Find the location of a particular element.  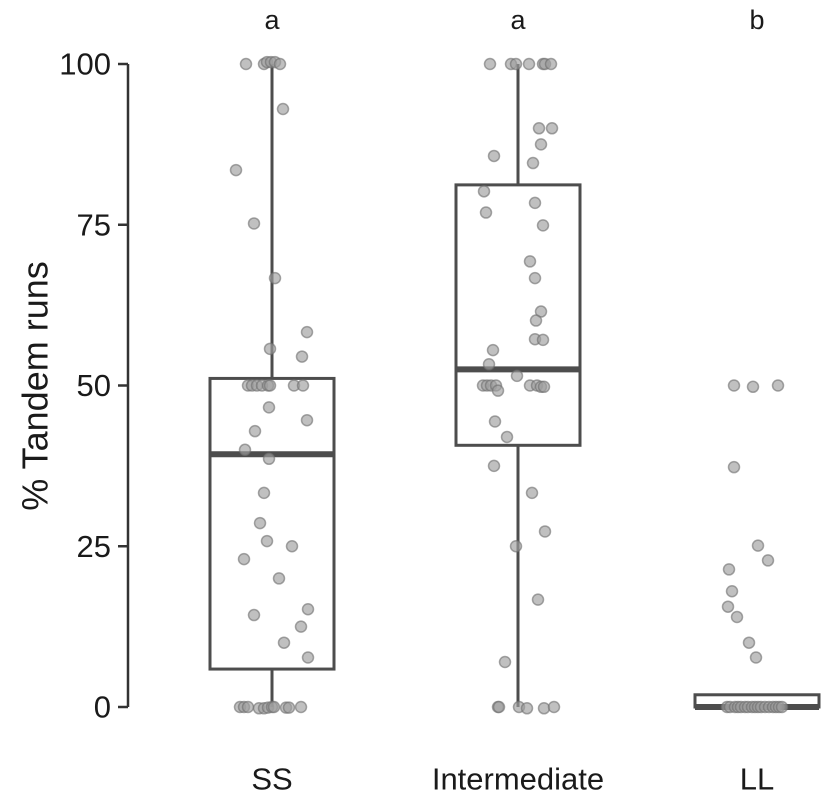

significance-letter: b is located at coordinates (756, 20).